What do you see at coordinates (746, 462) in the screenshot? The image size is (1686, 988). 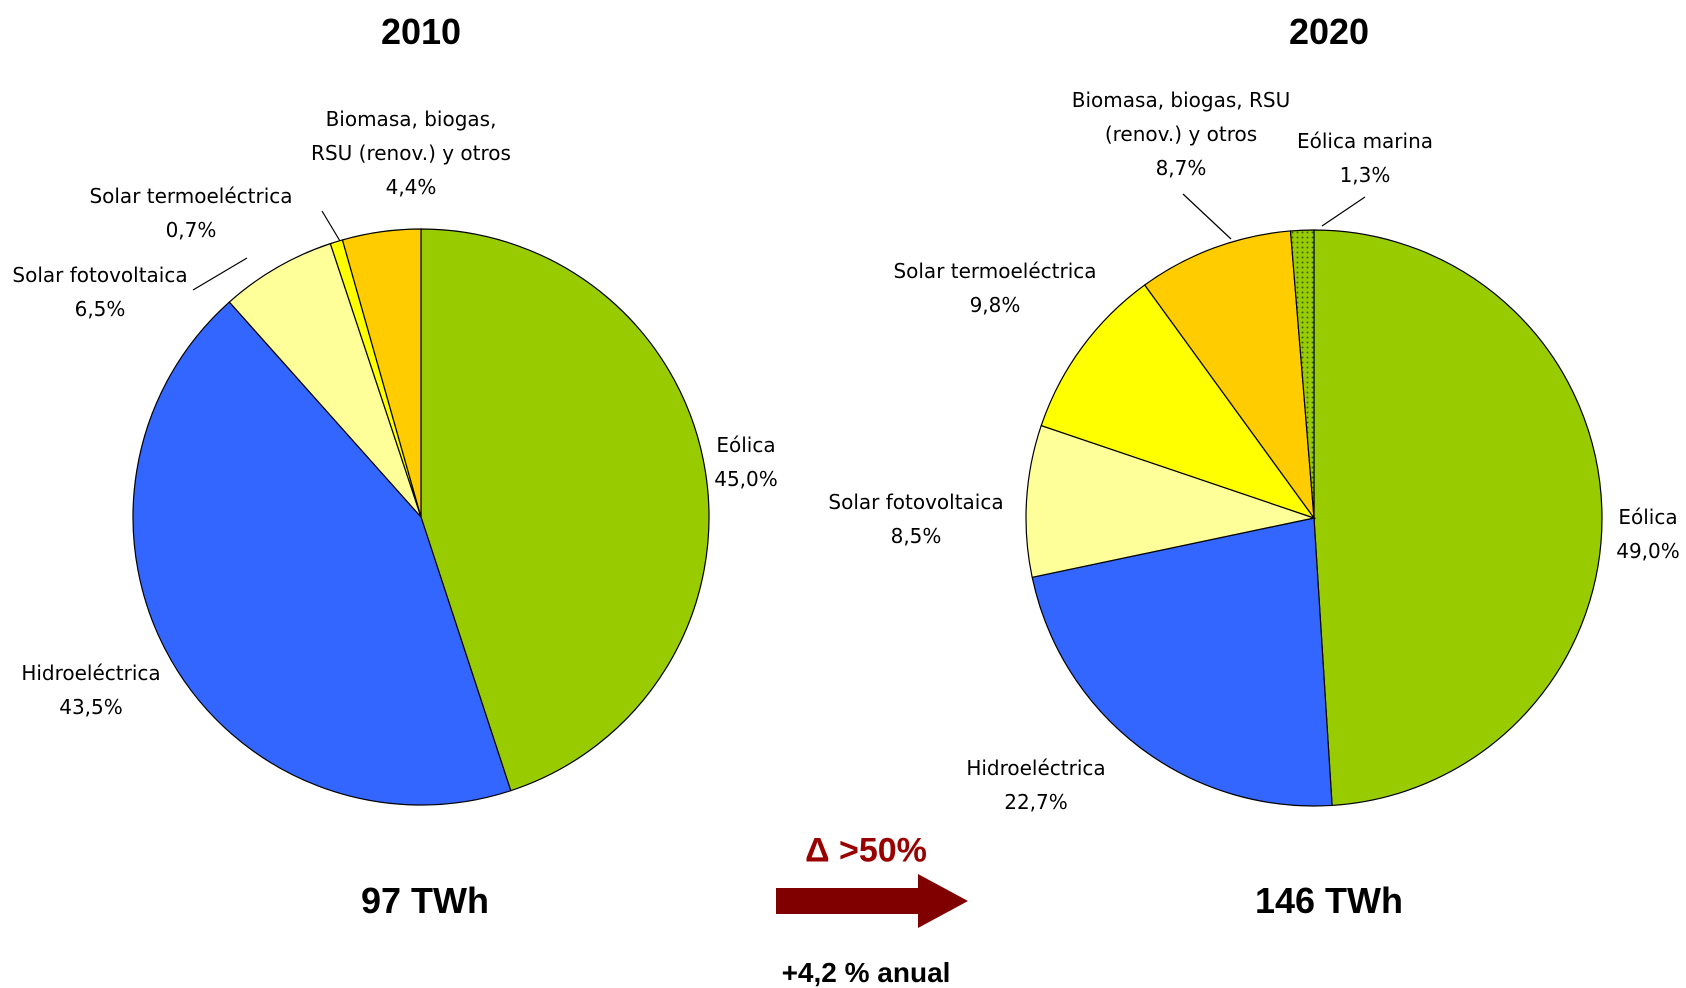 I see `slice-label: Eólica 45,0%` at bounding box center [746, 462].